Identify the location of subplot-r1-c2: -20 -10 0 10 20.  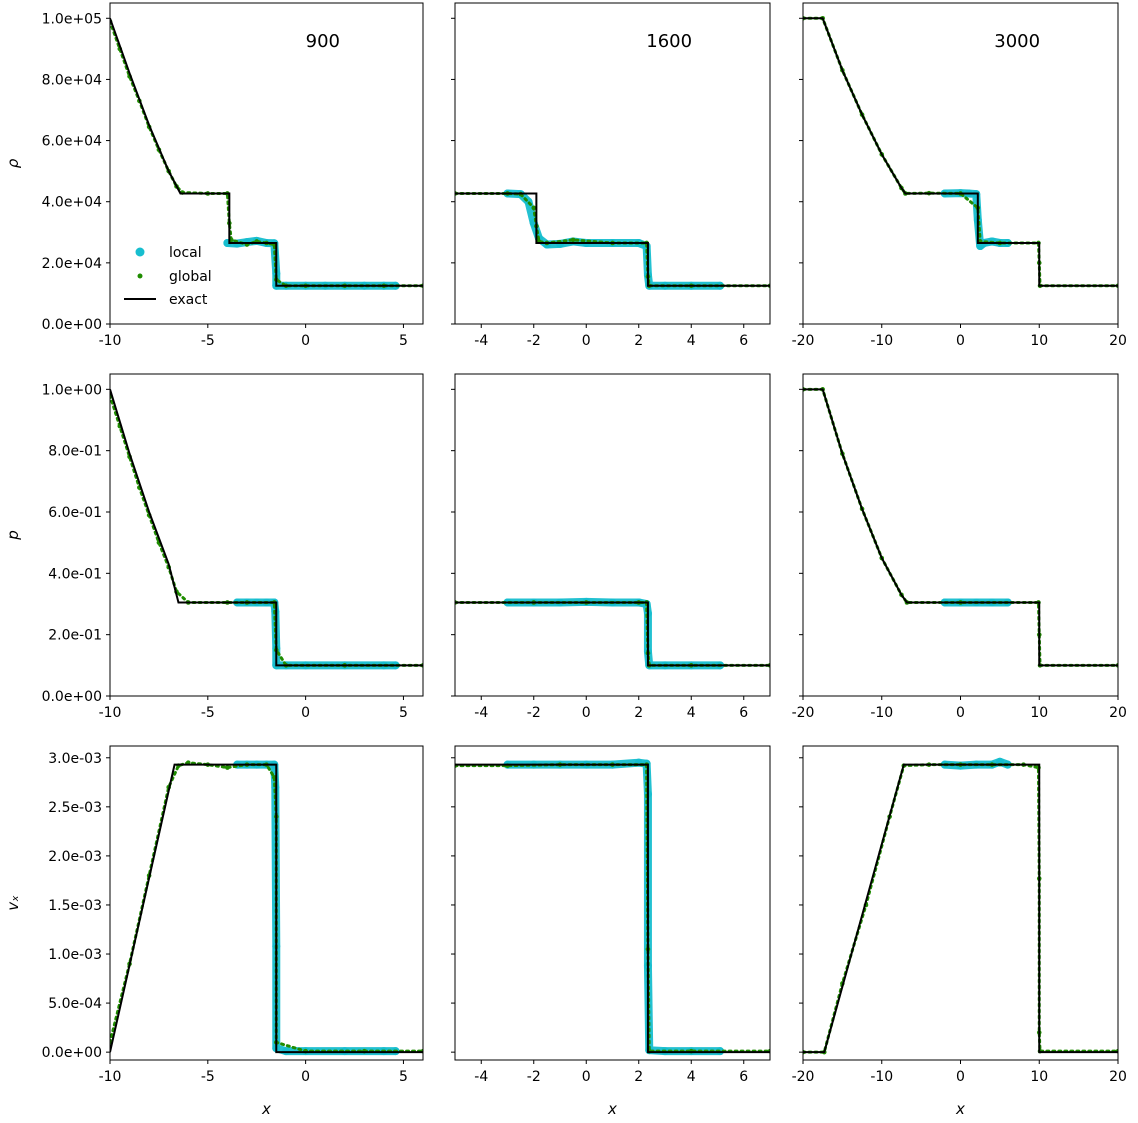
(959, 547).